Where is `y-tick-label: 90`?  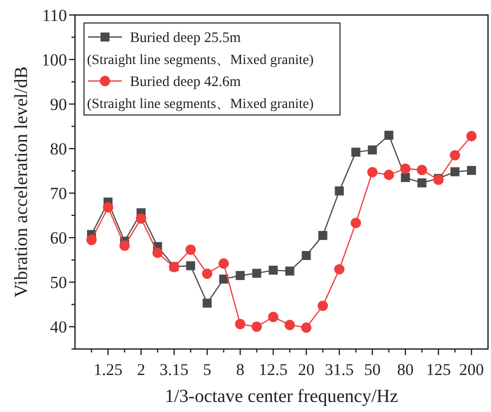
y-tick-label: 90 is located at coordinates (58, 104).